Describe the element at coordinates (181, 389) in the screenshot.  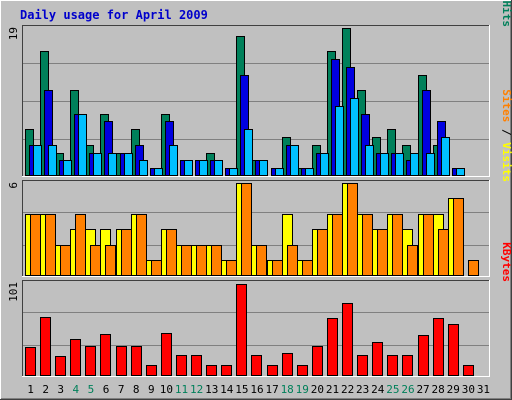
I see `x-tick-label-day-11: 11` at that location.